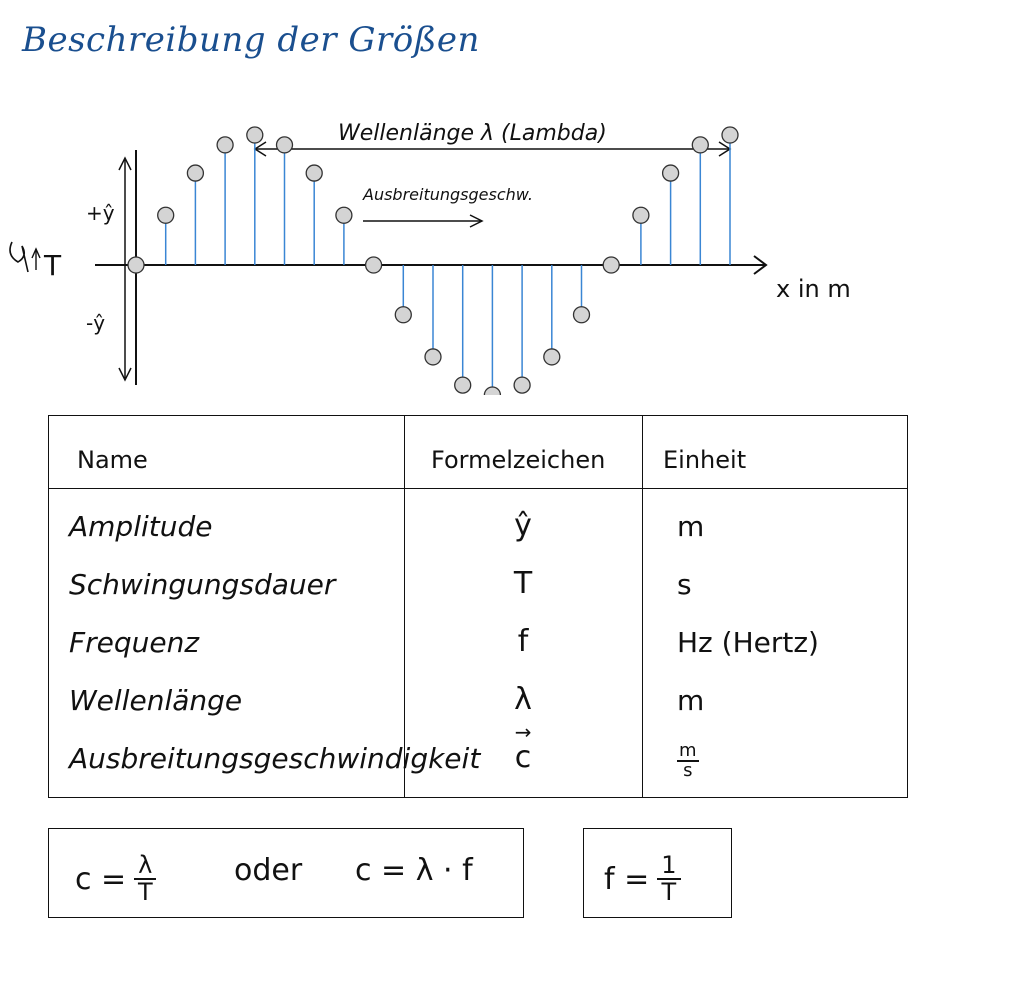 The width and height of the screenshot is (1017, 1000). I want to click on header-unit: Einheit, so click(705, 460).